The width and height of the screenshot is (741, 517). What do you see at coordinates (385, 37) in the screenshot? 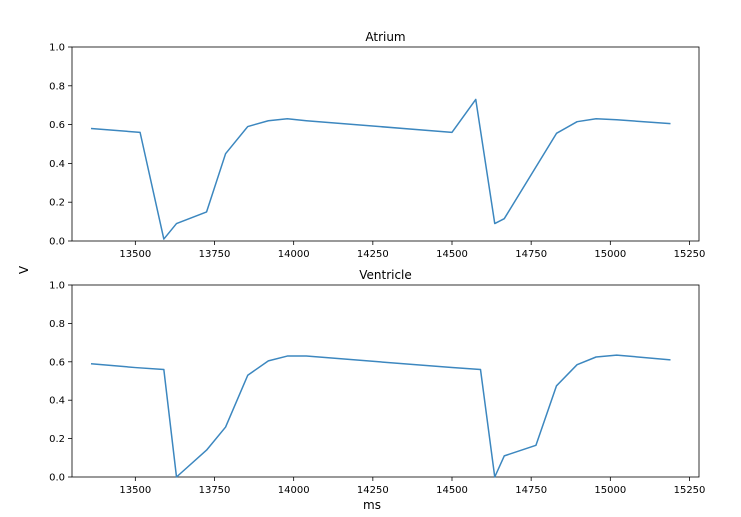
I see `chart-title: Atrium` at bounding box center [385, 37].